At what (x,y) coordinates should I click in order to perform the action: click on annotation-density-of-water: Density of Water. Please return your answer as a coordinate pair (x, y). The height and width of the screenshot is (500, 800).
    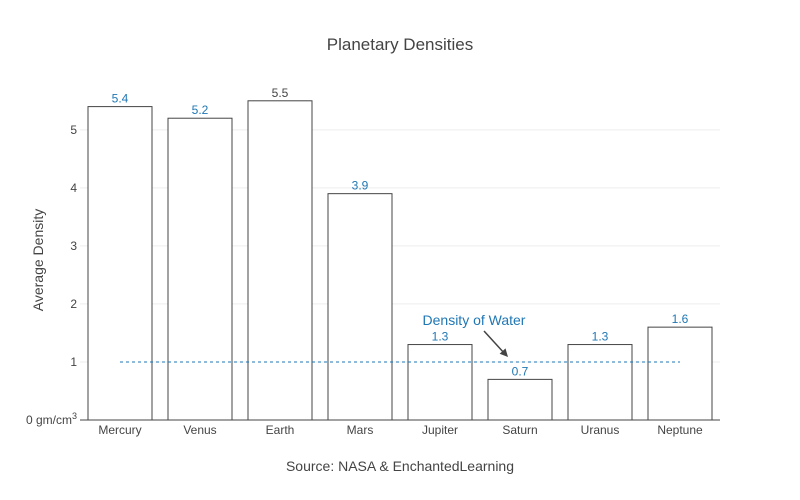
    Looking at the image, I should click on (474, 320).